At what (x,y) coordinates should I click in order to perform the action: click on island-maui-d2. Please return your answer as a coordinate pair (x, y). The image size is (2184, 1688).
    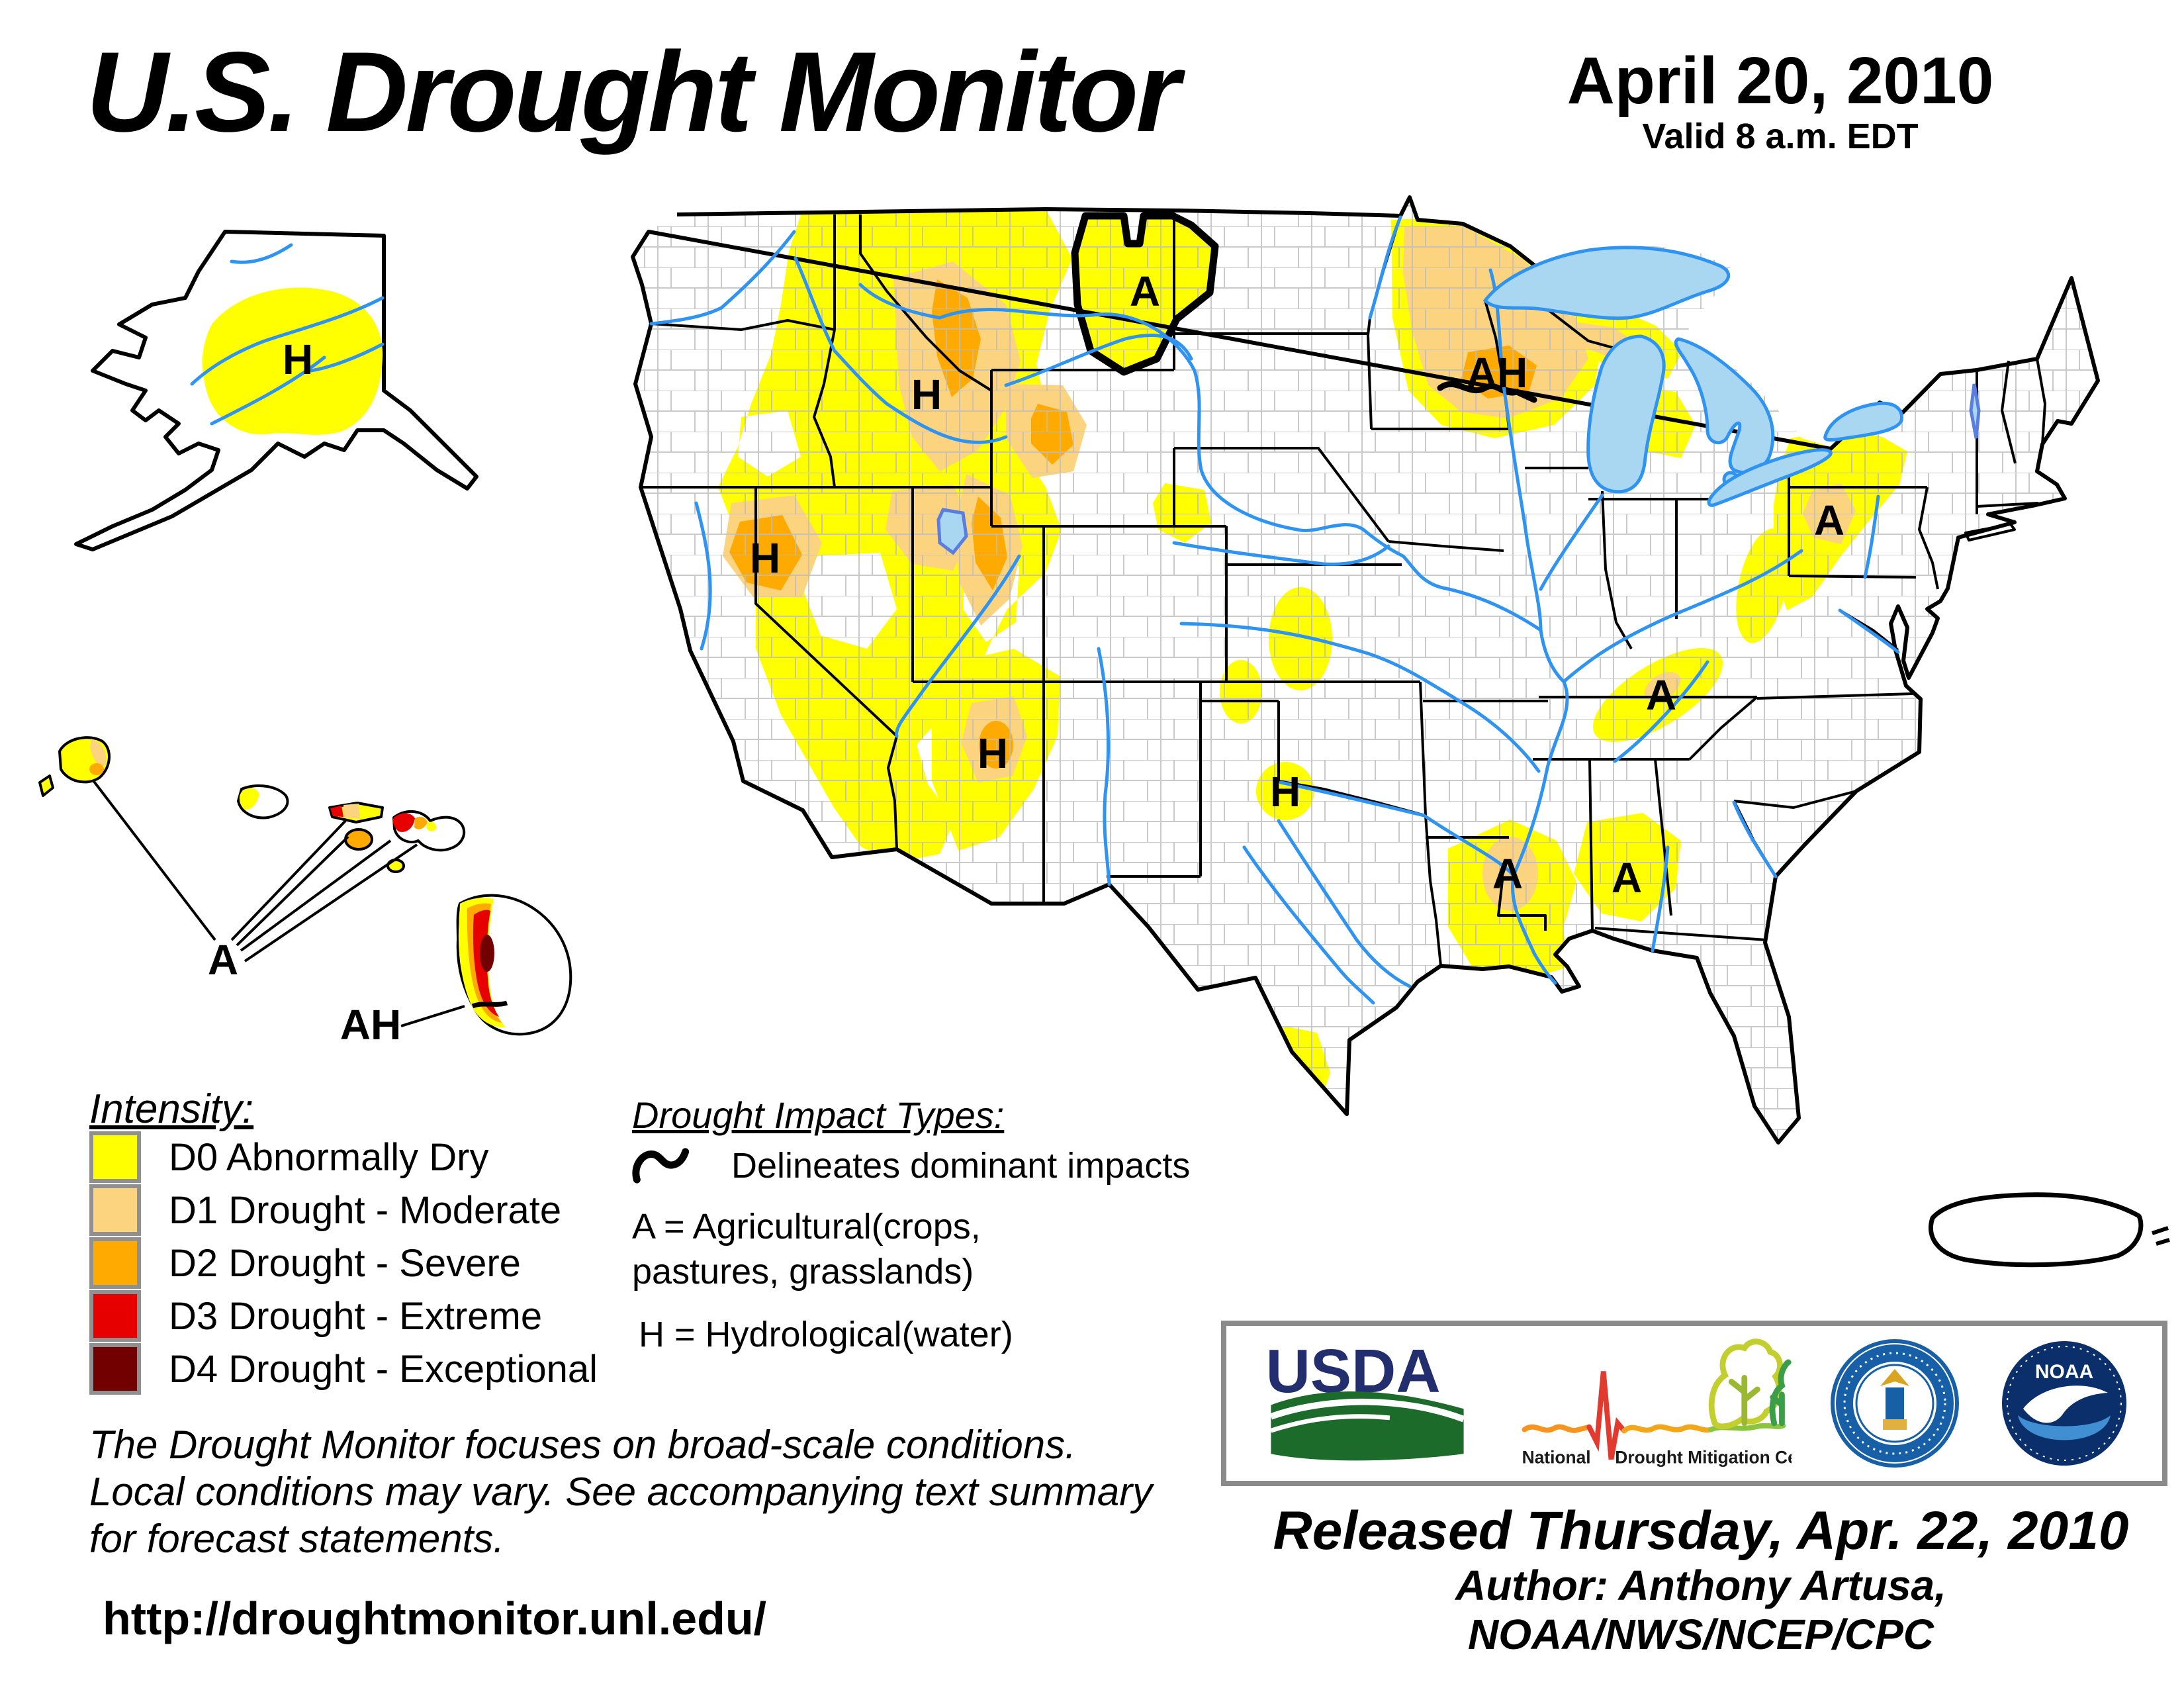
    Looking at the image, I should click on (421, 823).